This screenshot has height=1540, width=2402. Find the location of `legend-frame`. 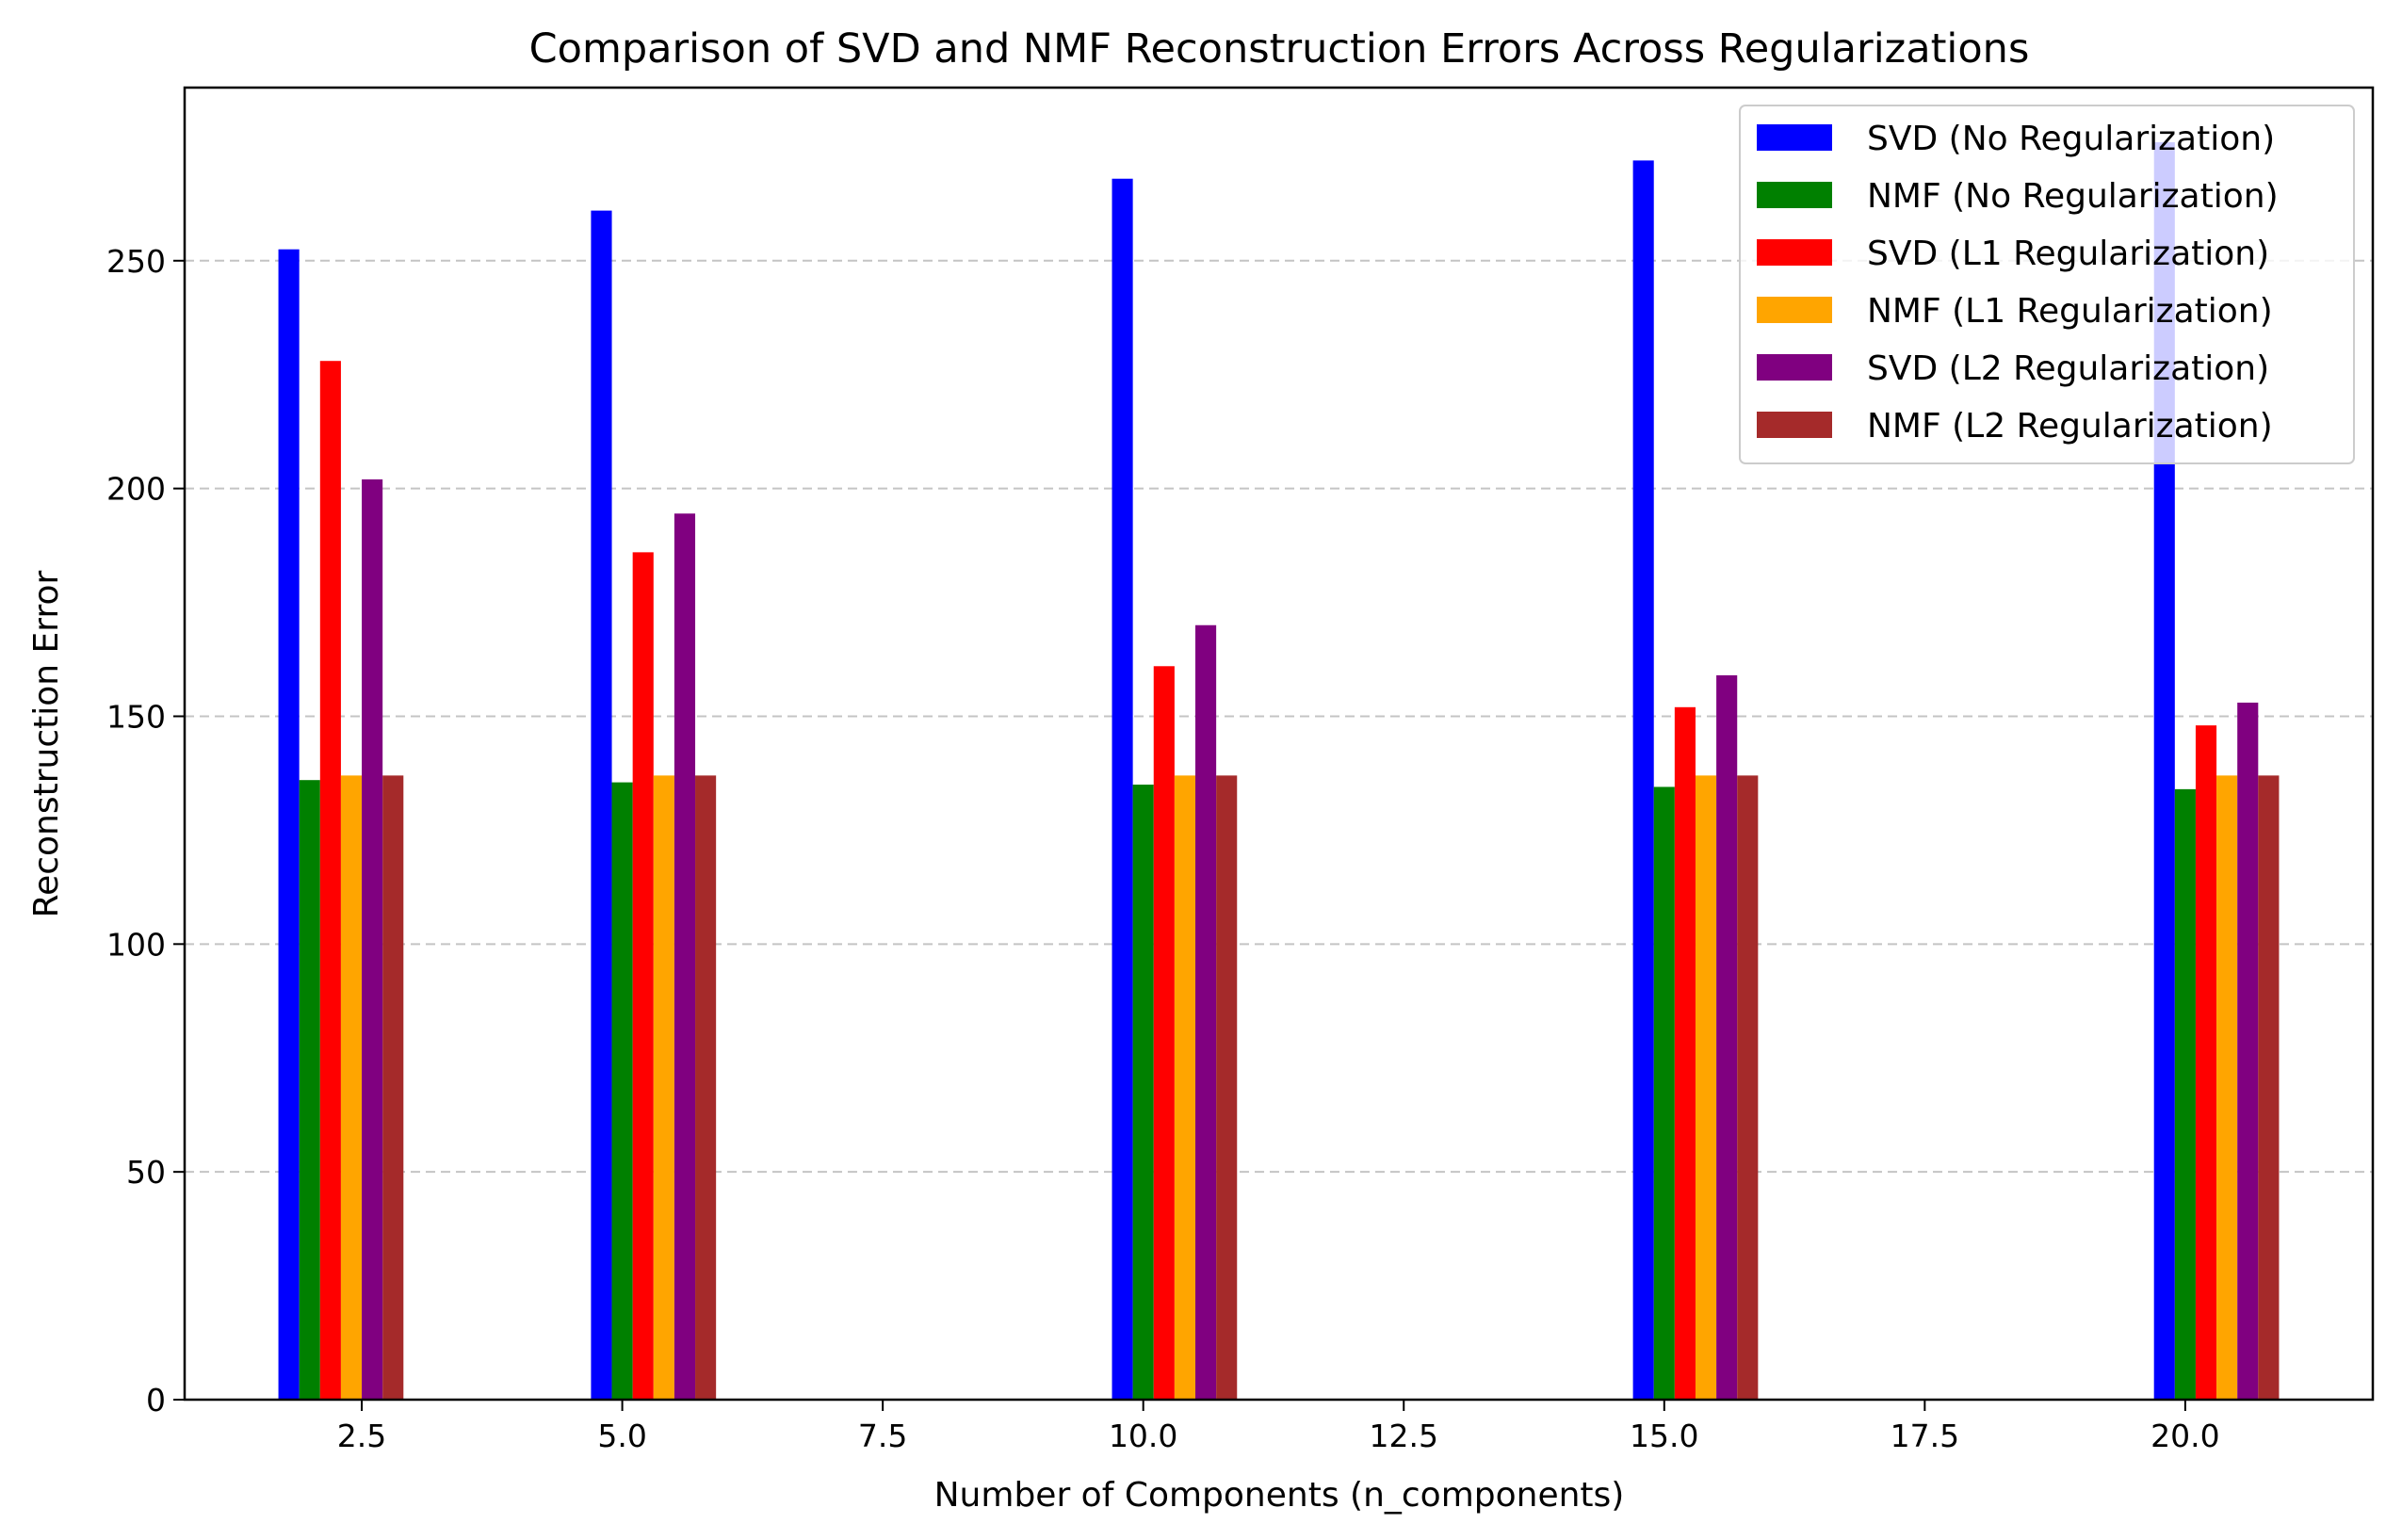

legend-frame is located at coordinates (2047, 284).